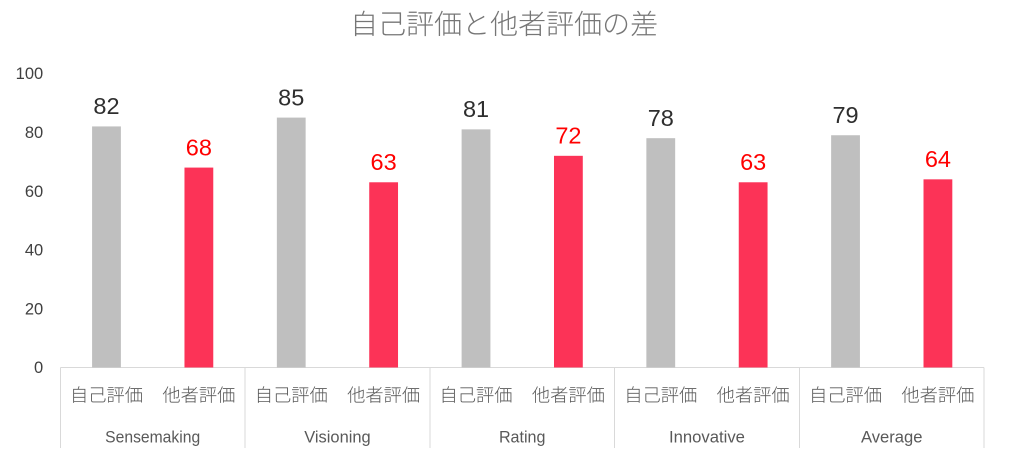  I want to click on svg-text: 85, so click(291, 97).